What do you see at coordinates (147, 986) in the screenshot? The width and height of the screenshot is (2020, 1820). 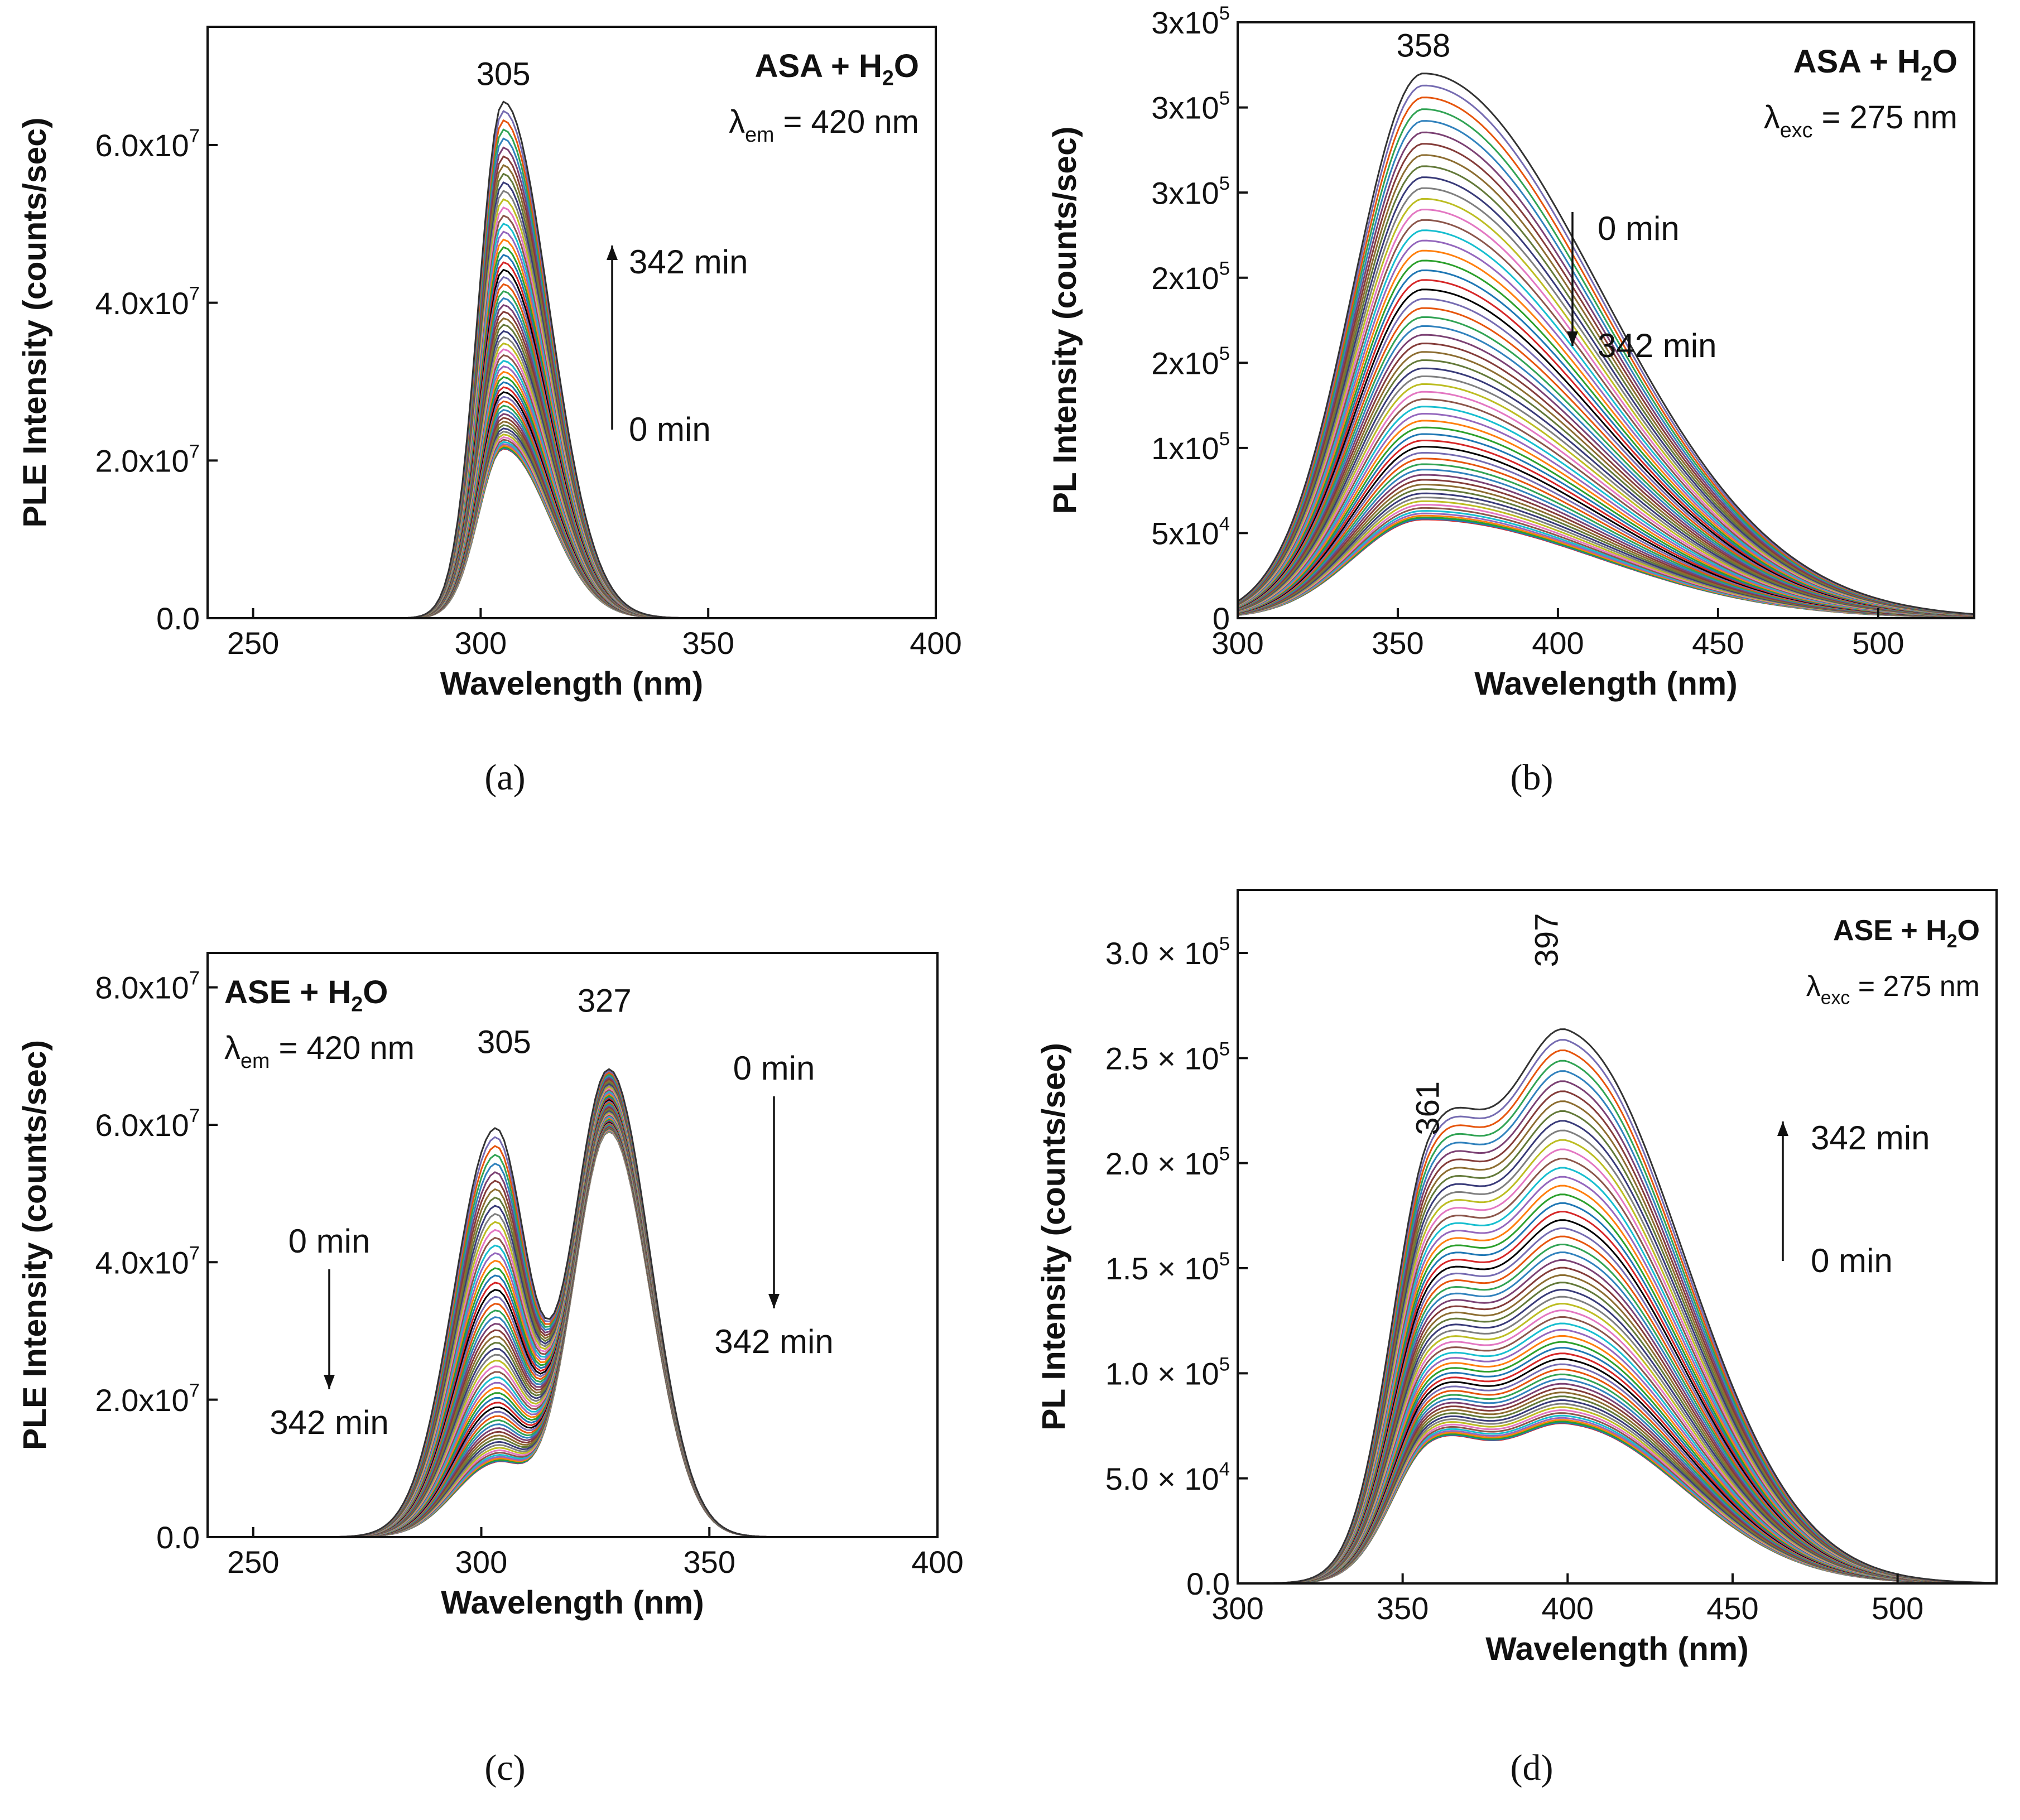 I see `y-tick-label: 8.0x107` at bounding box center [147, 986].